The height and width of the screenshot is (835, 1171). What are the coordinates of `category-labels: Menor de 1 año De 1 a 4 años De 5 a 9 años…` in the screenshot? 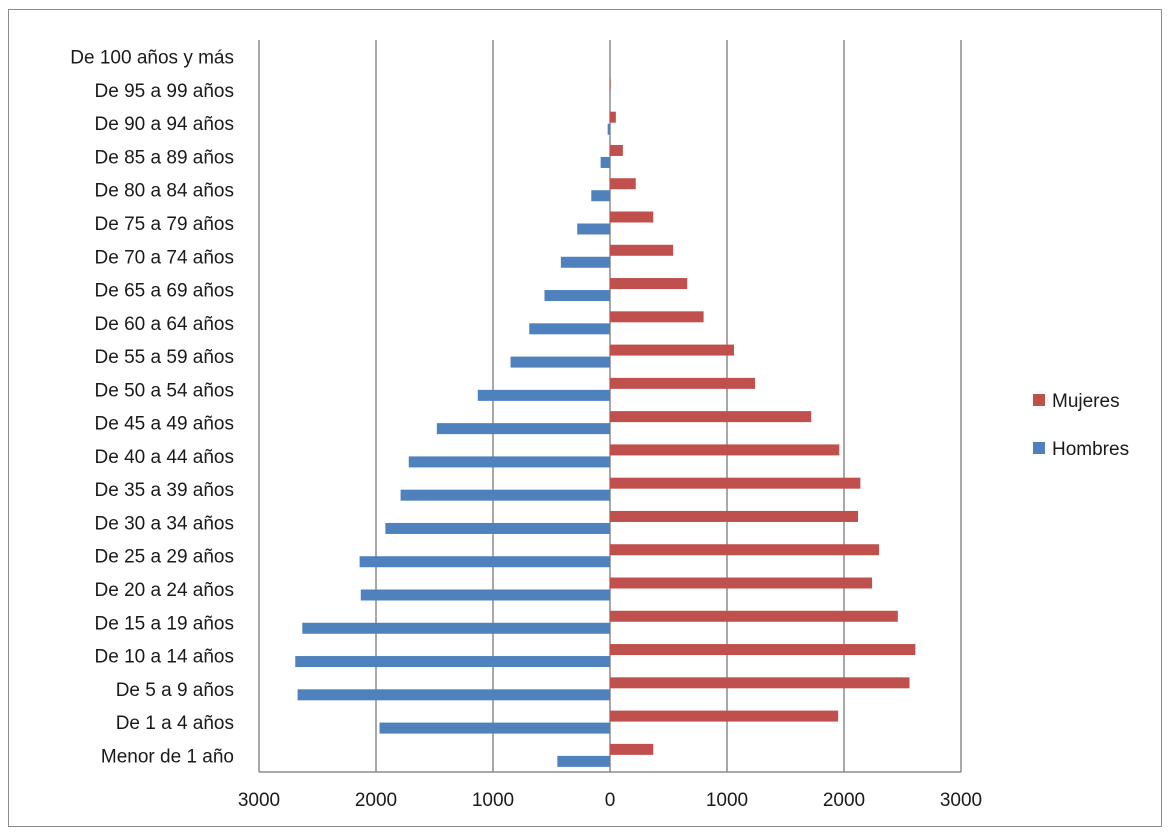 It's located at (152, 408).